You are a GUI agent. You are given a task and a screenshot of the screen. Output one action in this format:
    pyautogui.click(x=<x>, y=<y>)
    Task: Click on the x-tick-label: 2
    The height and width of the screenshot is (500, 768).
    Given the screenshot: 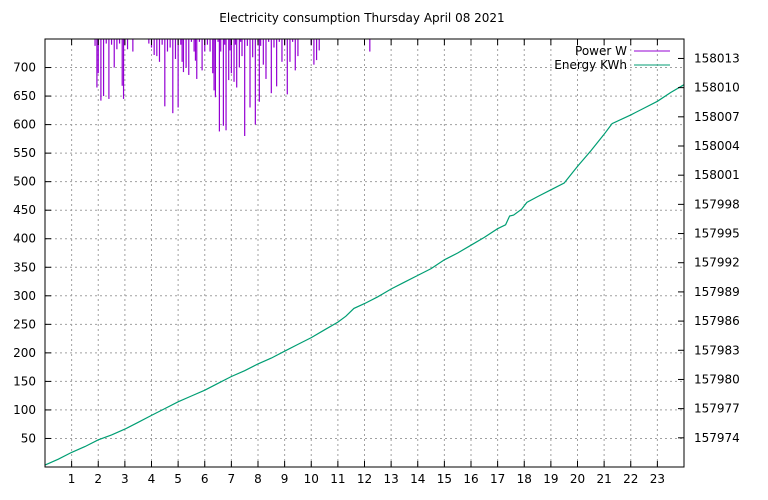 What is the action you would take?
    pyautogui.click(x=98, y=479)
    